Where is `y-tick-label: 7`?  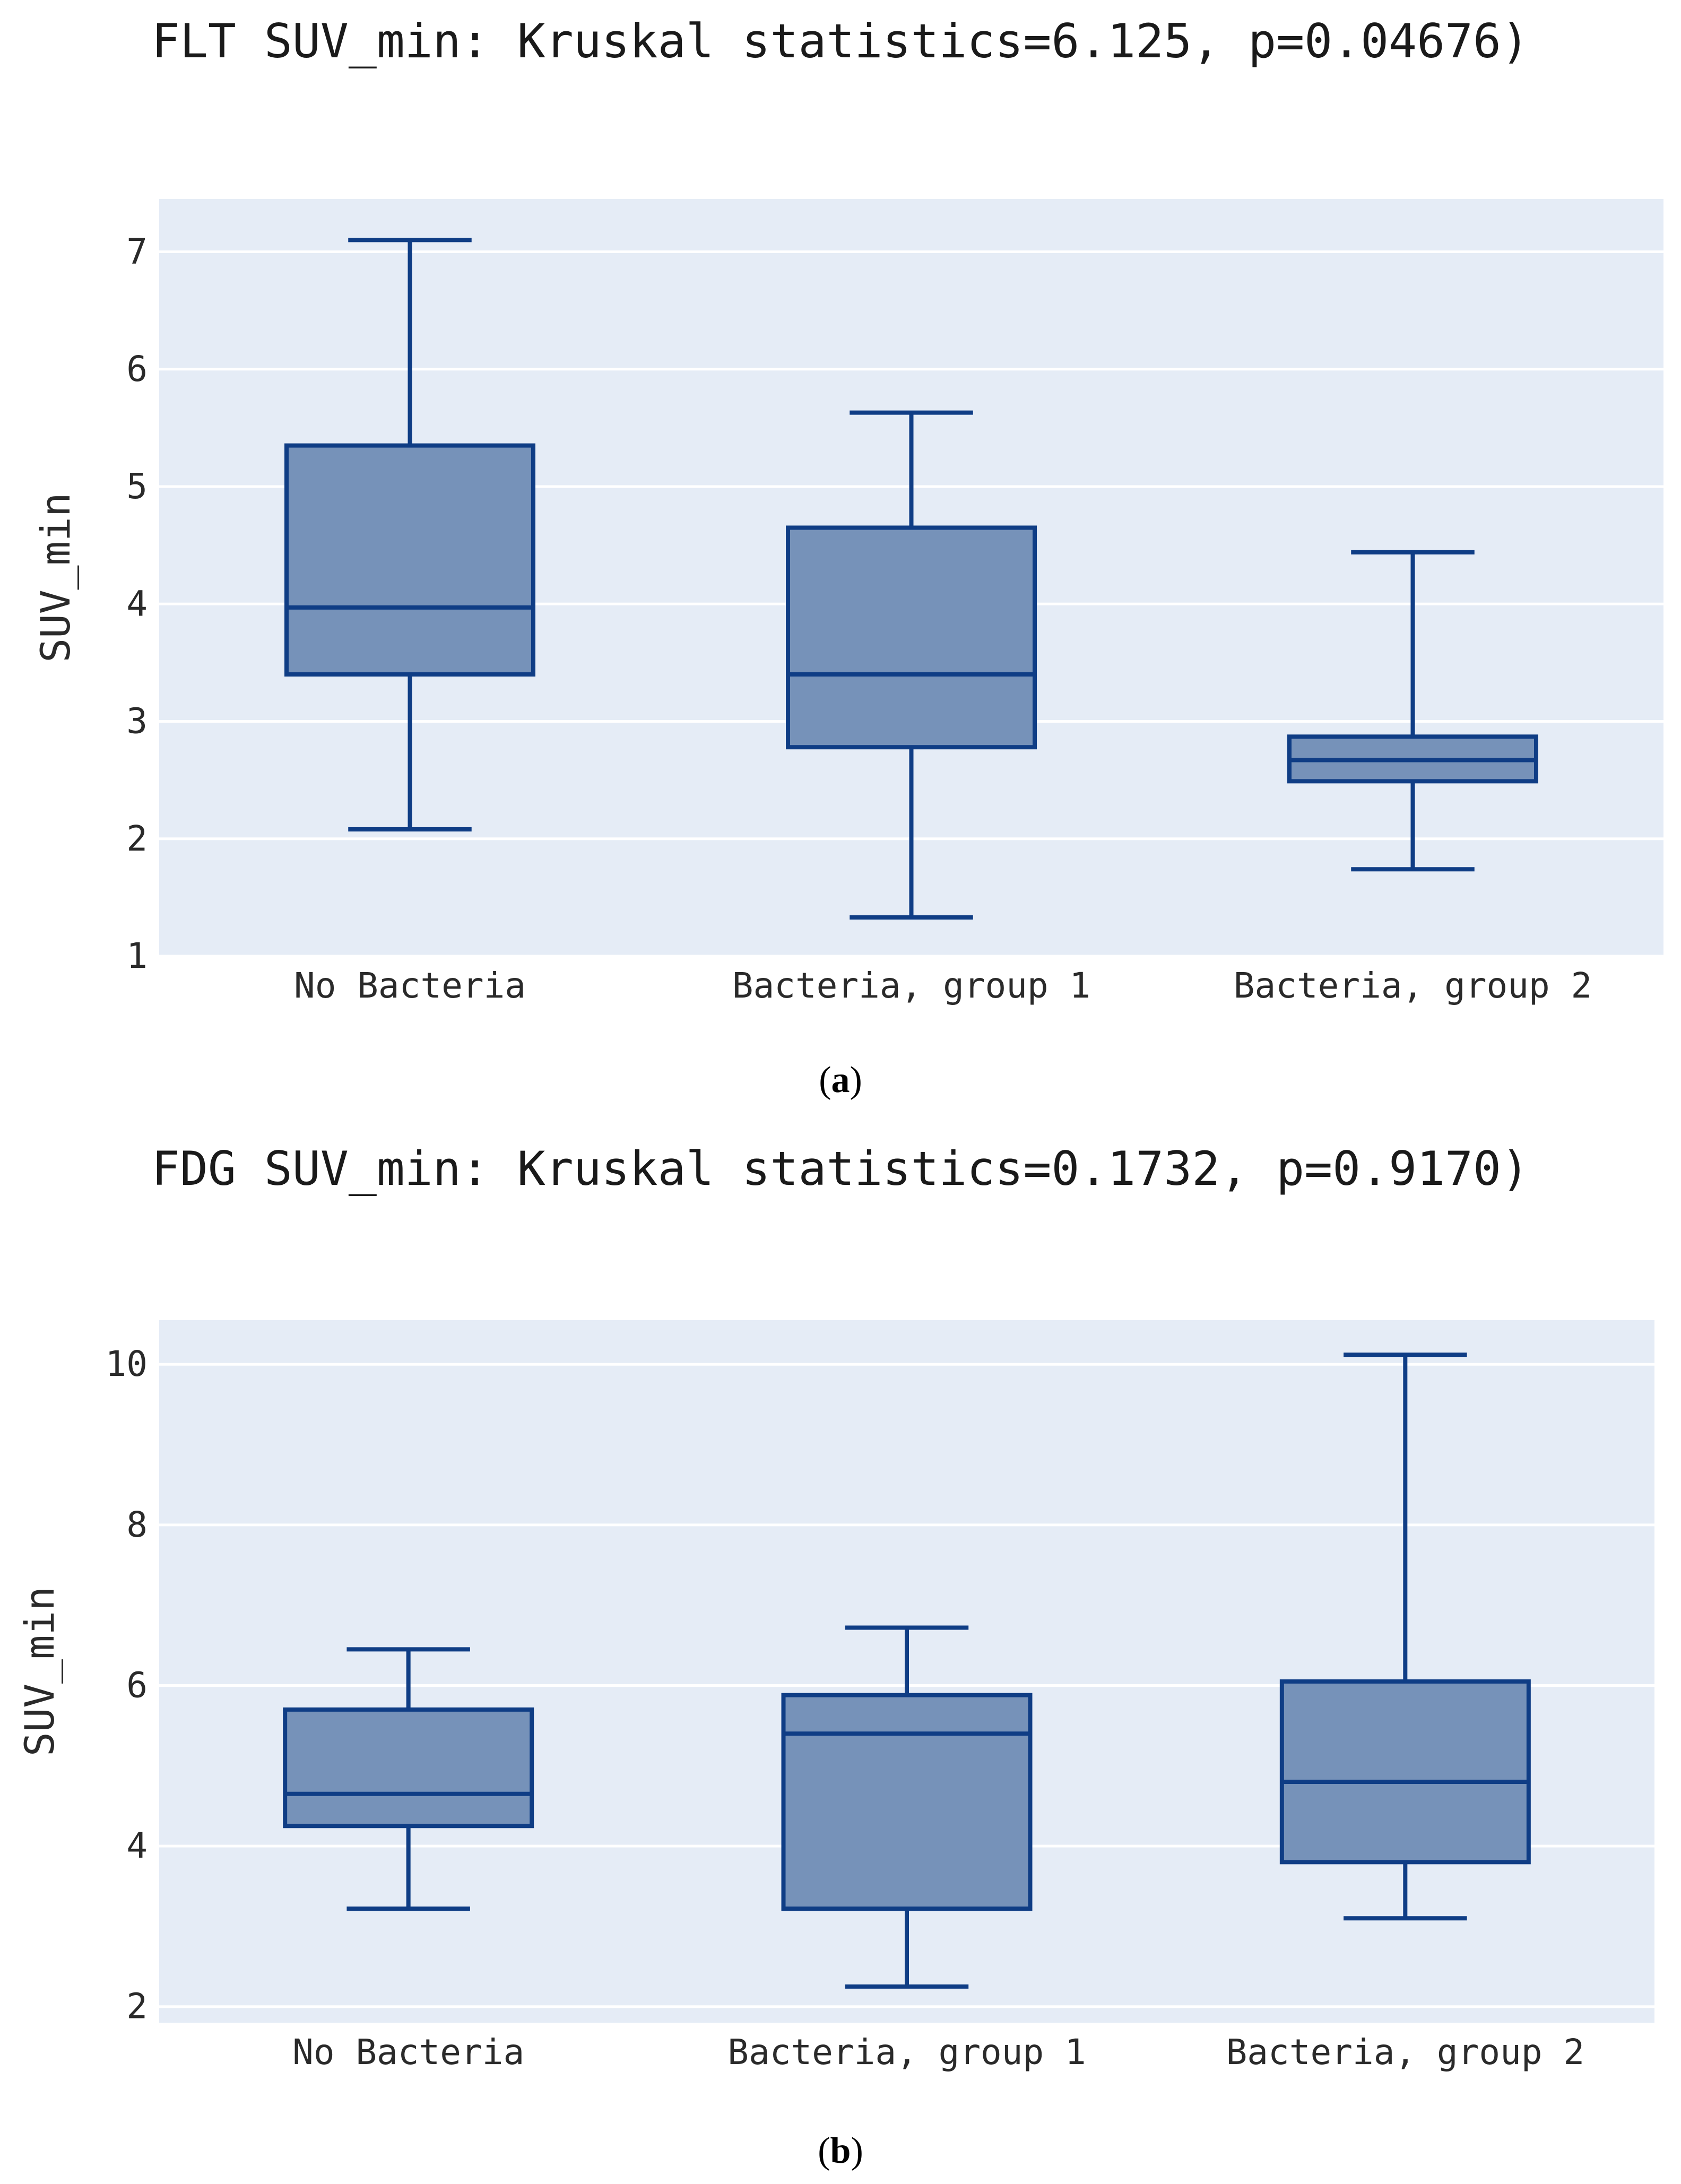 y-tick-label: 7 is located at coordinates (137, 251).